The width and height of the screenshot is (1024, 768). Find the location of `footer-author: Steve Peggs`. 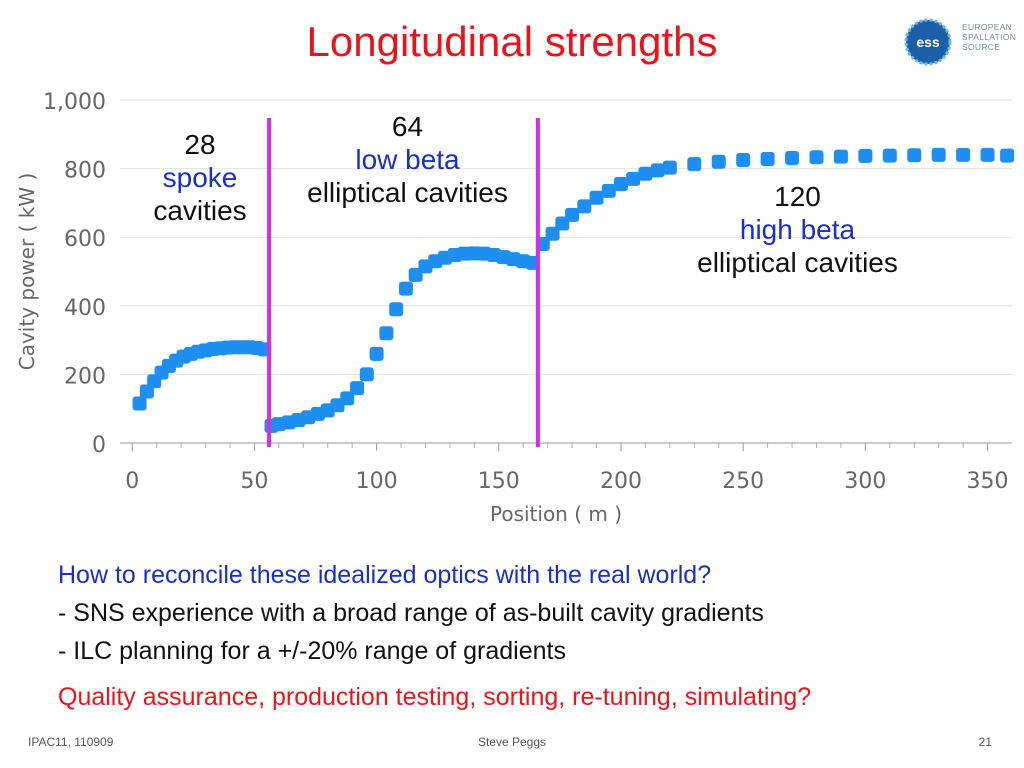

footer-author: Steve Peggs is located at coordinates (512, 742).